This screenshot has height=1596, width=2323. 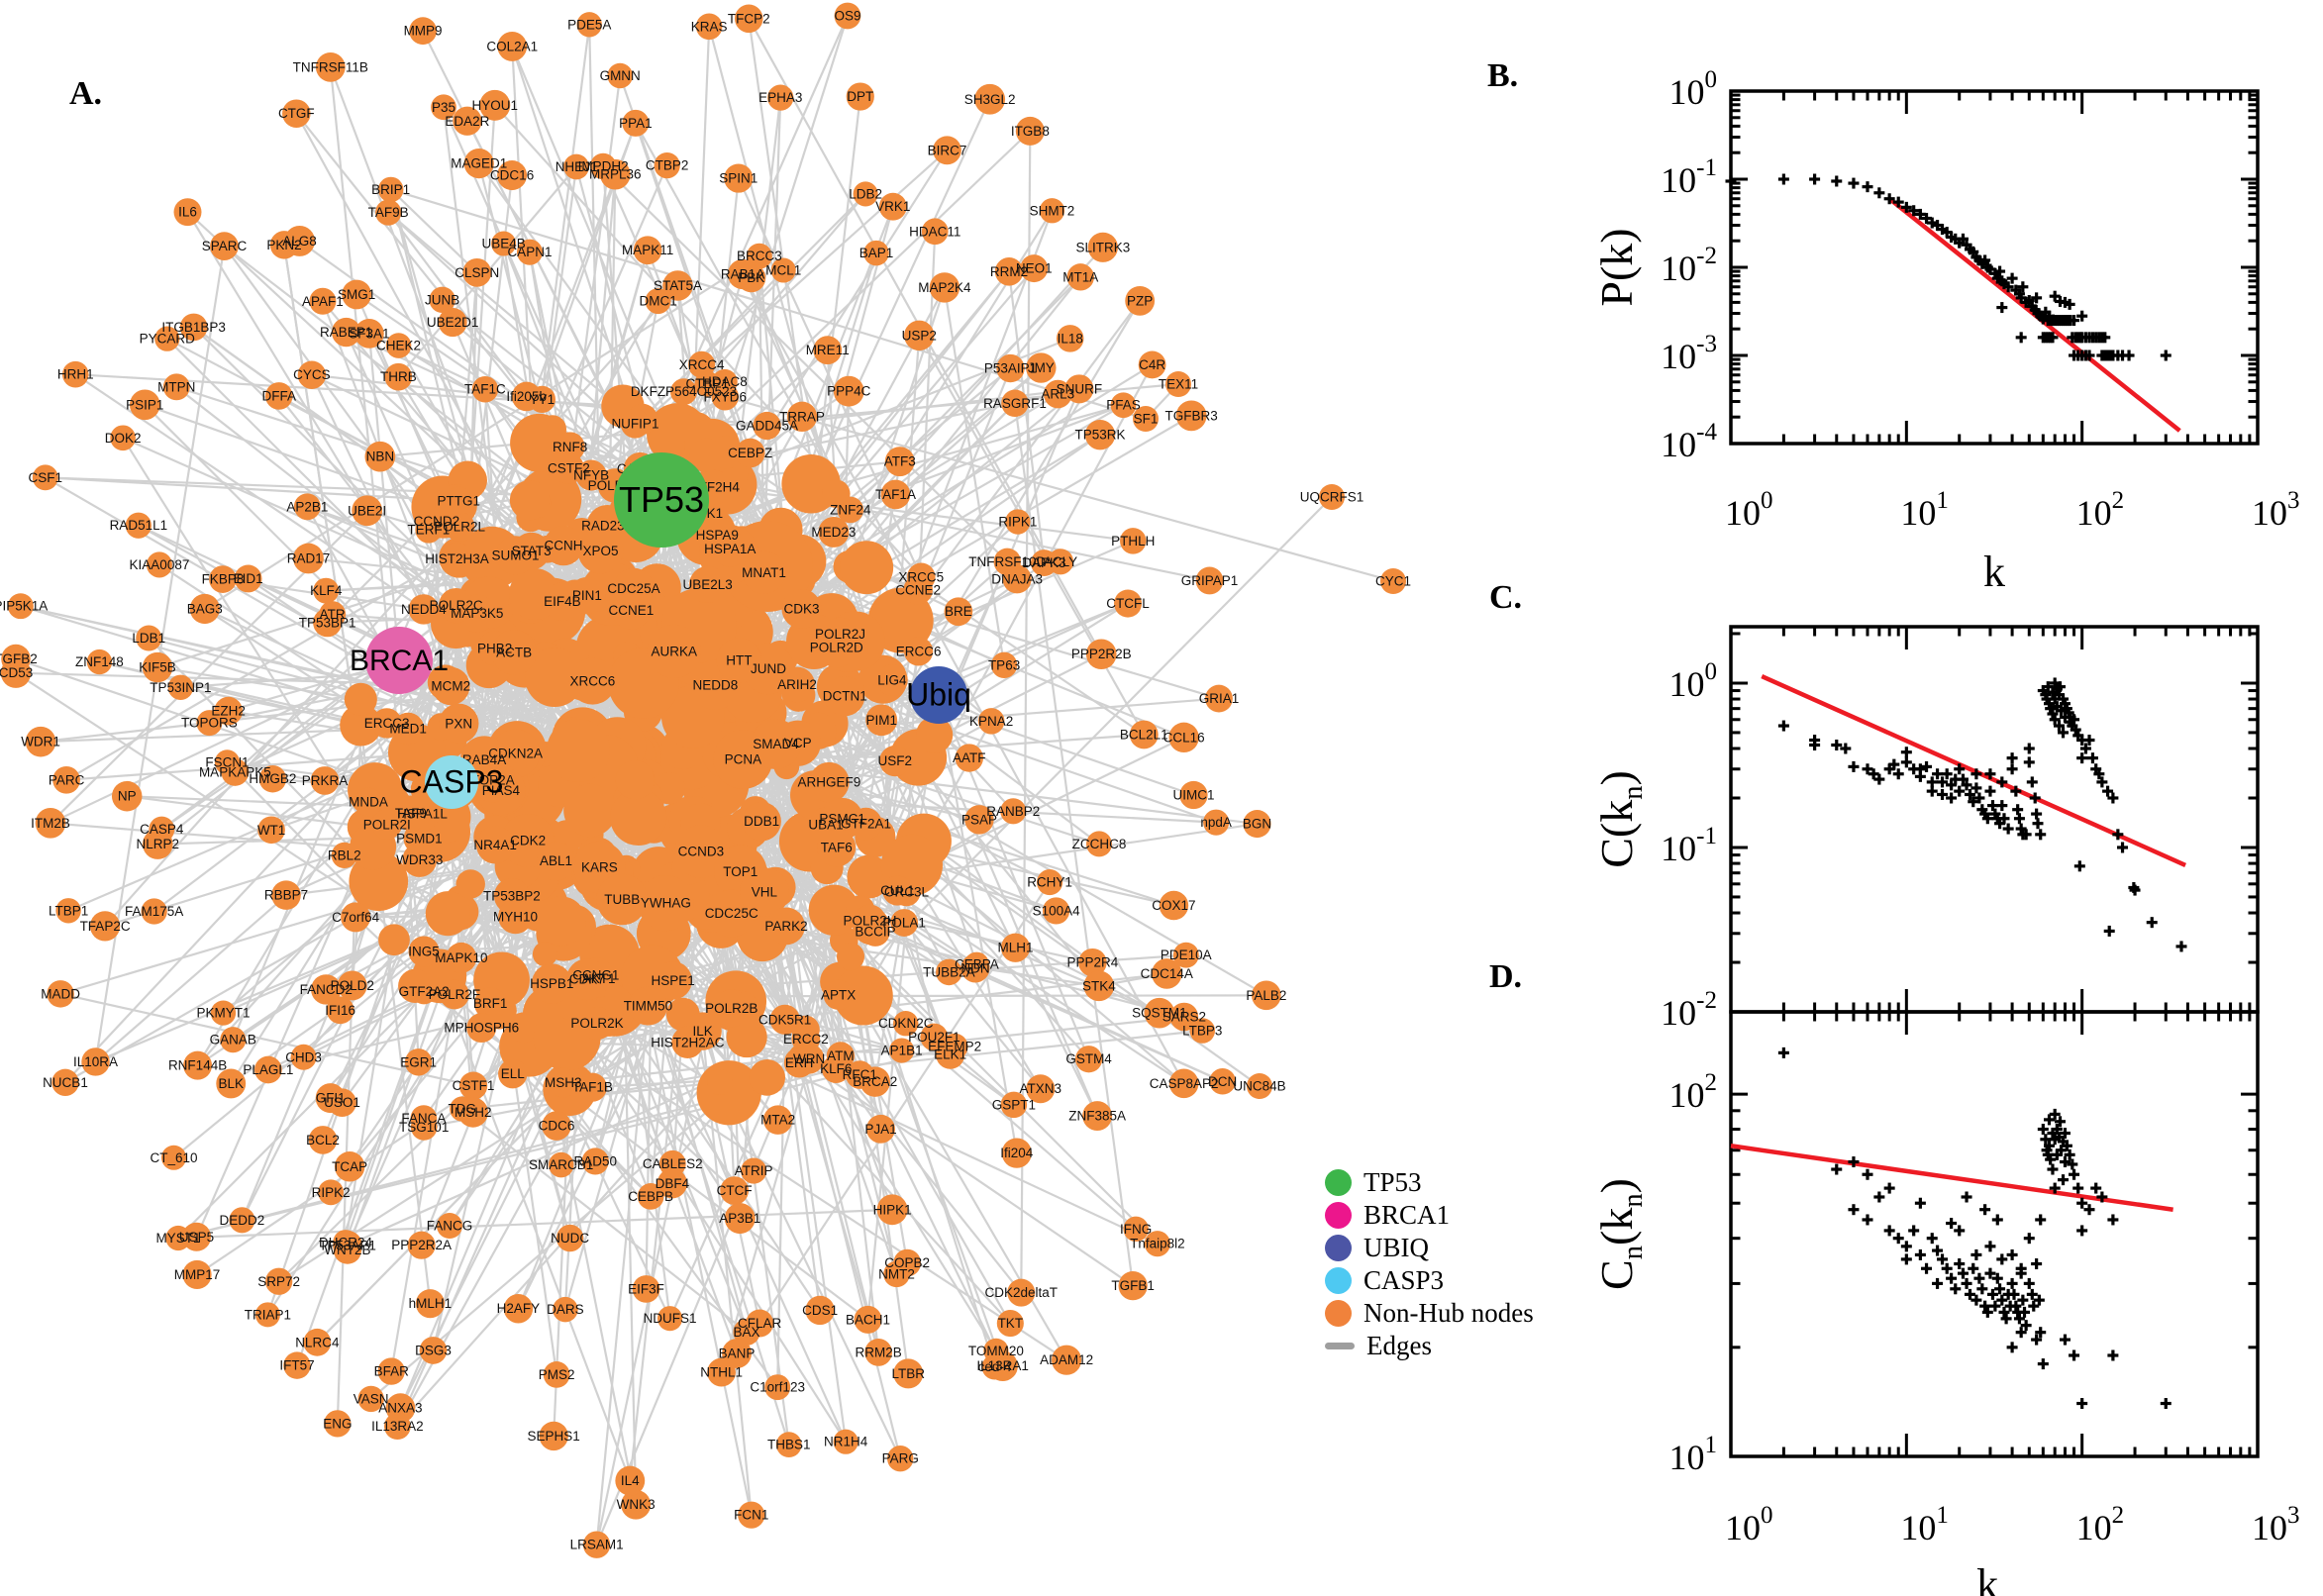 What do you see at coordinates (40, 742) in the screenshot?
I see `svg-text: WDR1` at bounding box center [40, 742].